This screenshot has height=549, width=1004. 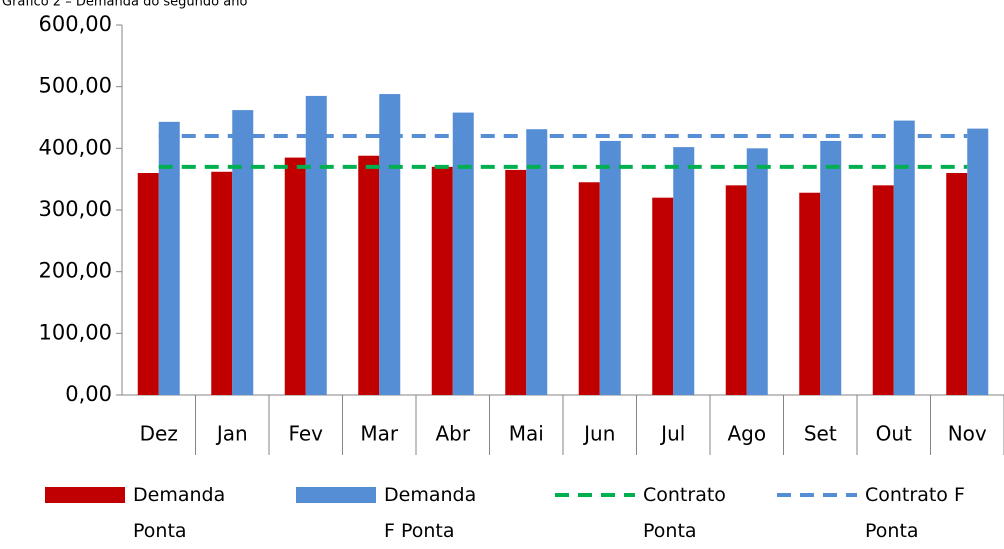 I want to click on x-tick-label: Jan, so click(x=231, y=434).